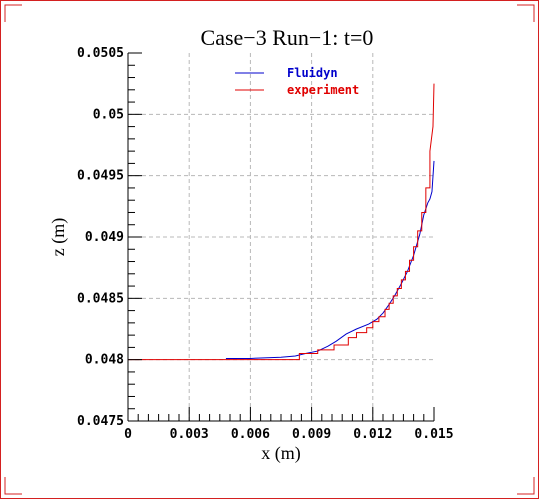 Image resolution: width=539 pixels, height=504 pixels. Describe the element at coordinates (297, 81) in the screenshot. I see `legend: Fluidyn experiment` at that location.